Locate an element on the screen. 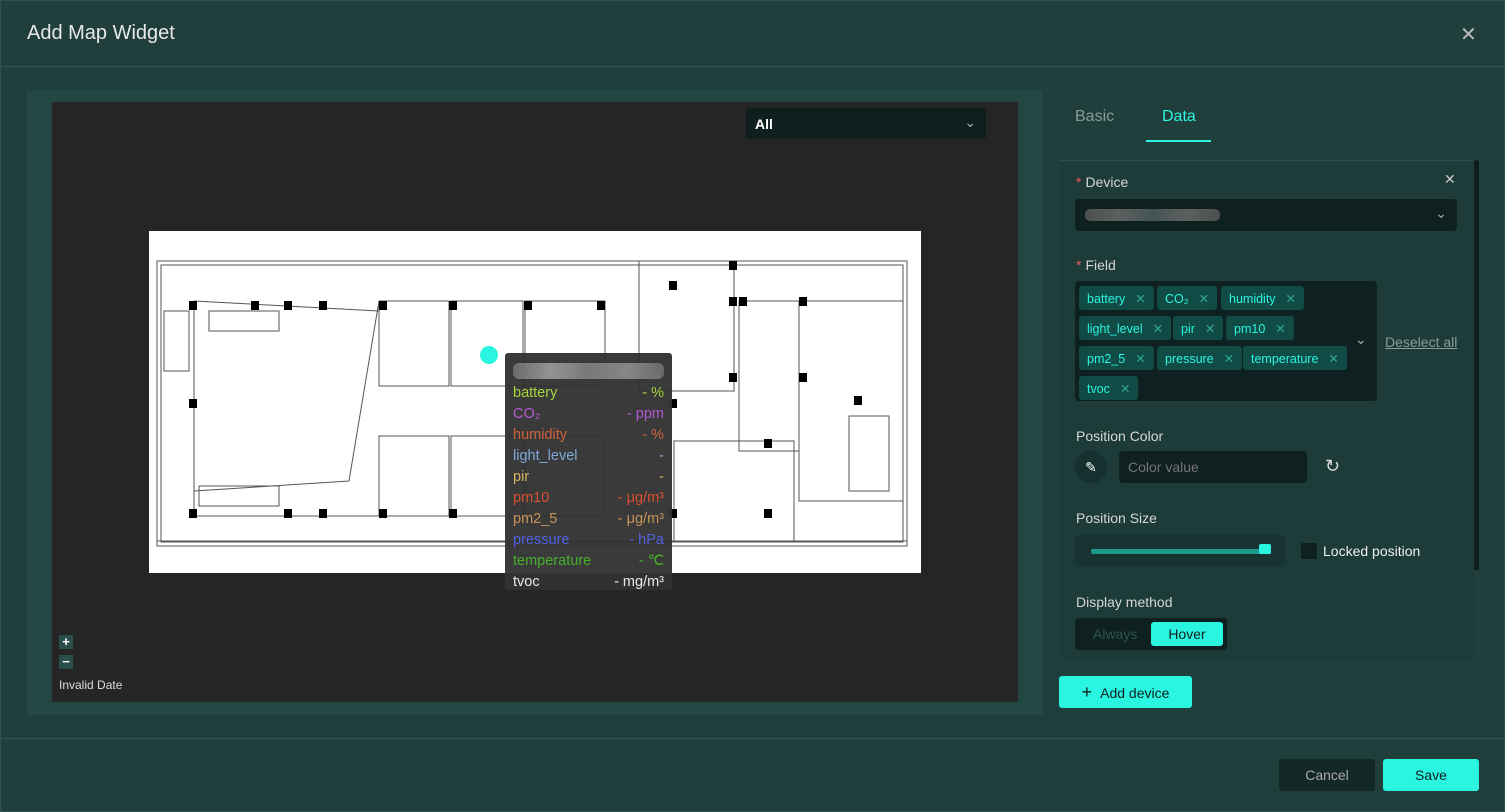  device-filter-select: All ⌄ is located at coordinates (866, 123).